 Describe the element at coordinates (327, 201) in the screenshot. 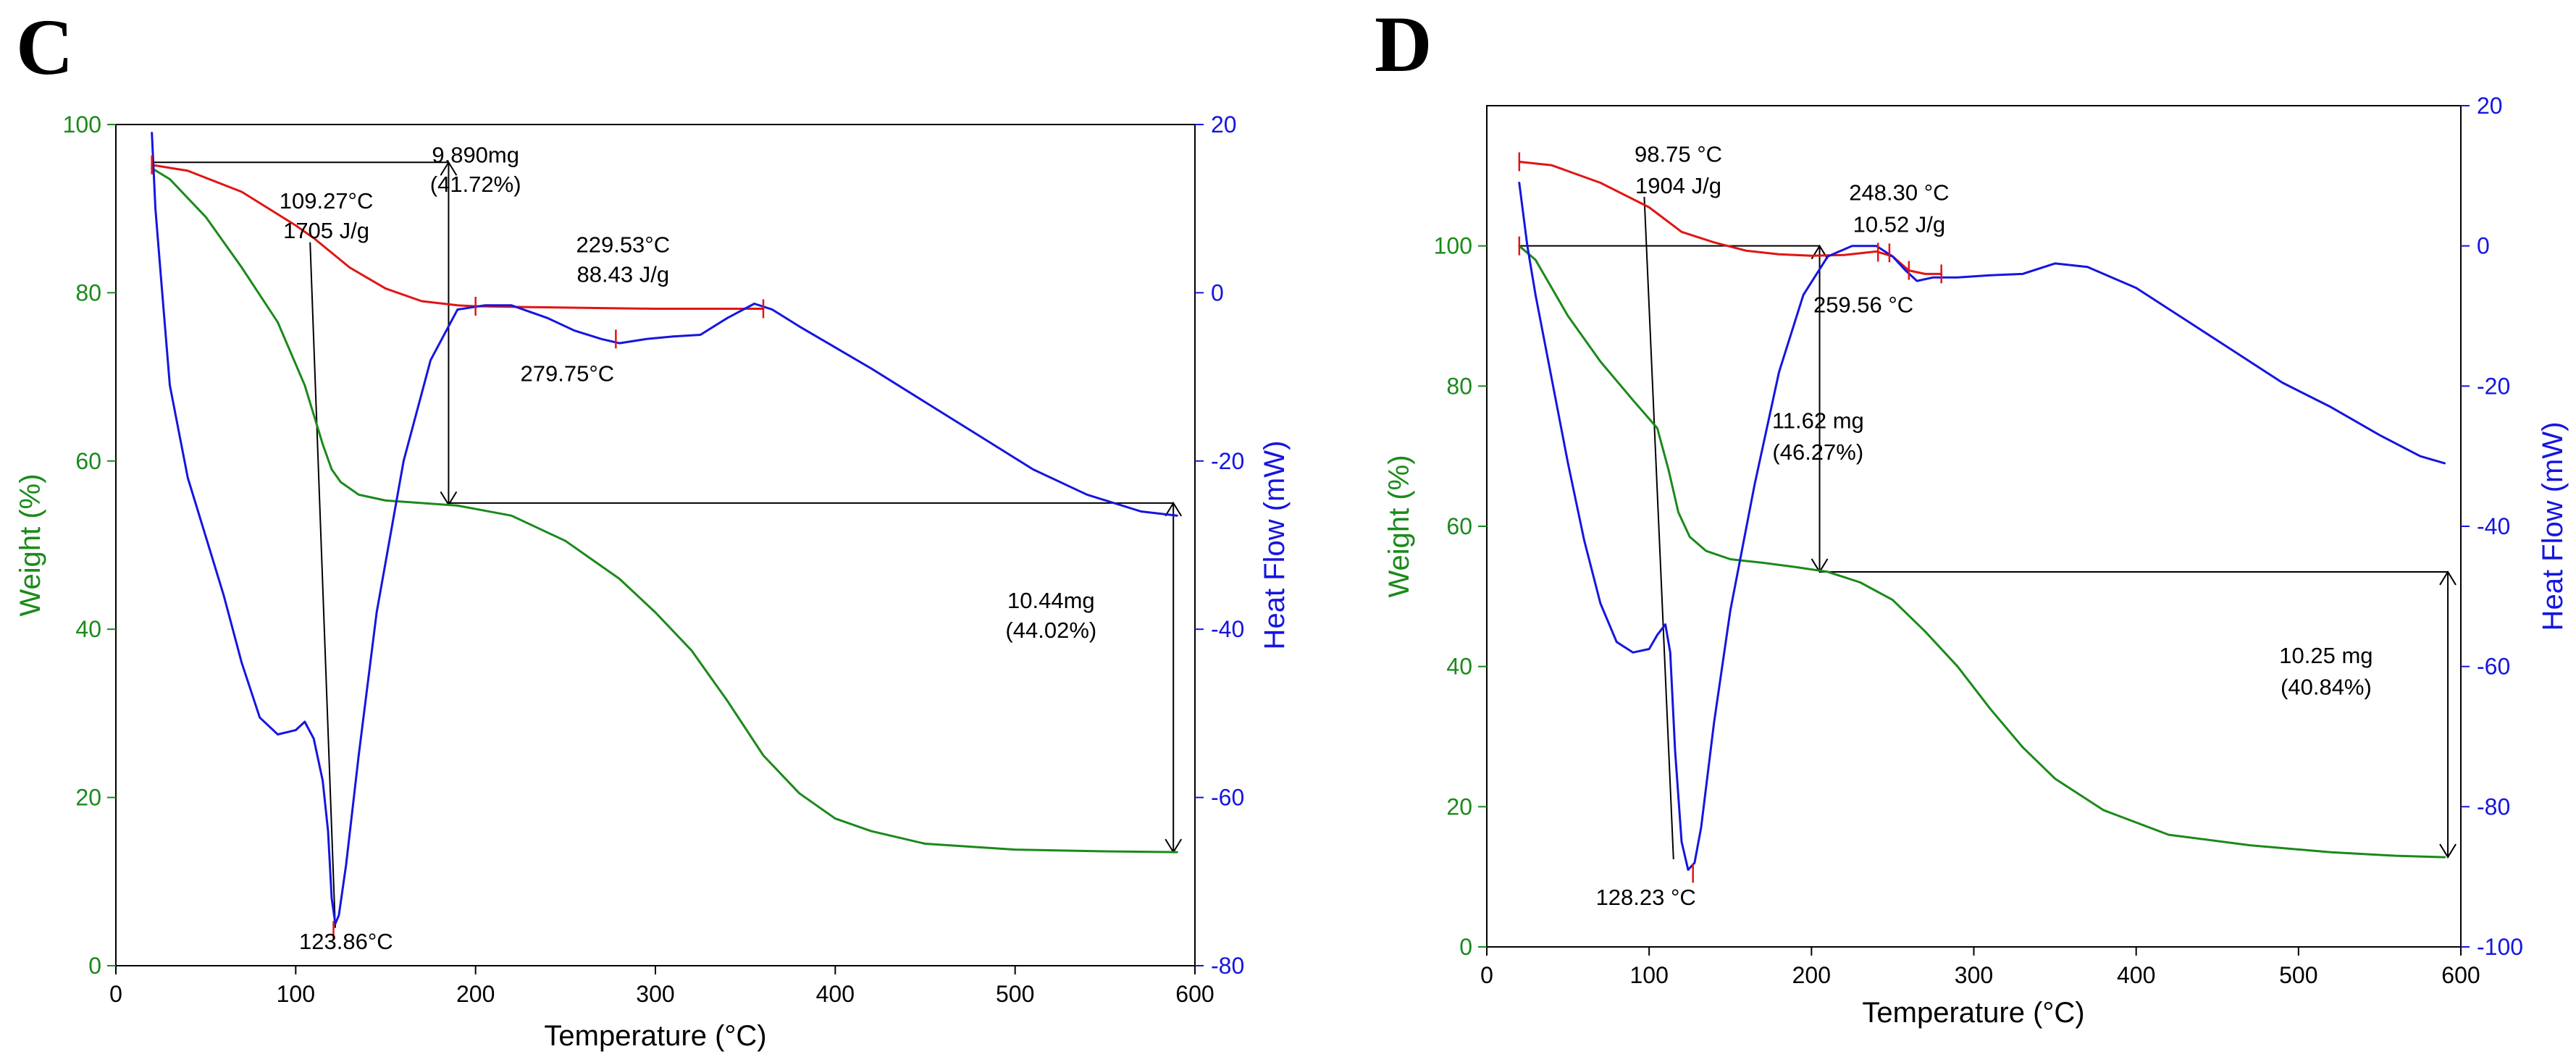

I see `annotation-label: 109.27°C` at that location.